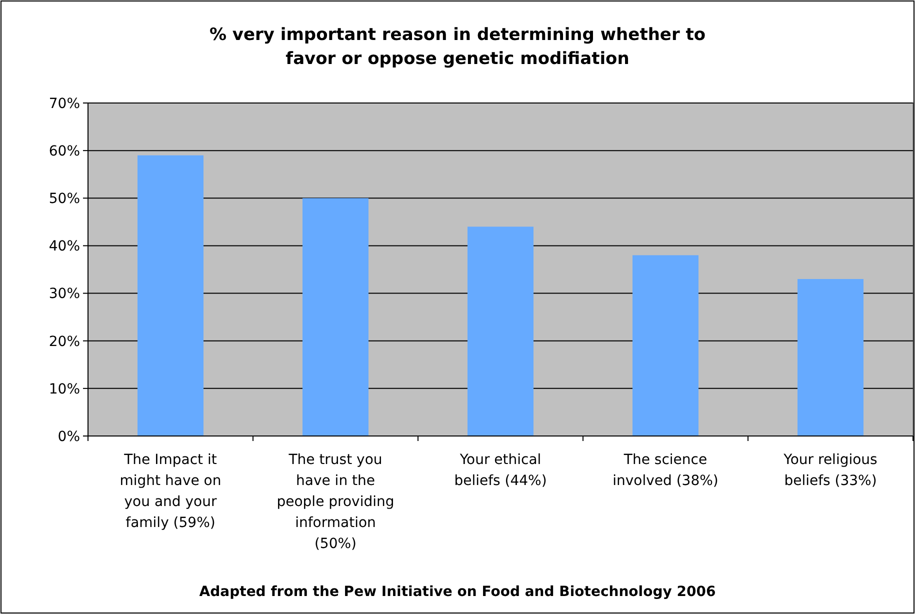  What do you see at coordinates (64, 151) in the screenshot?
I see `y-tick-label: 60%` at bounding box center [64, 151].